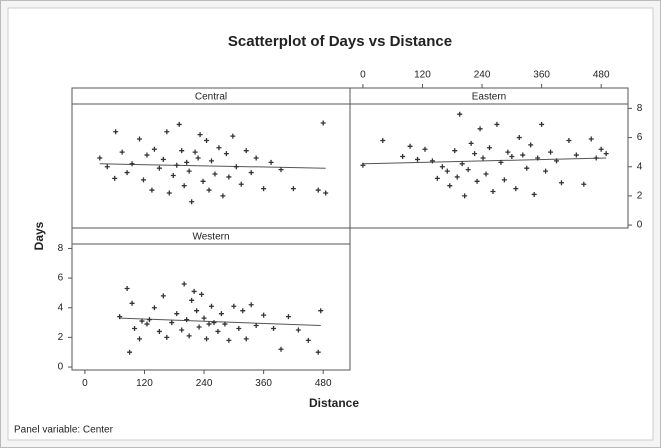  Describe the element at coordinates (210, 237) in the screenshot. I see `panel-label: Western` at that location.